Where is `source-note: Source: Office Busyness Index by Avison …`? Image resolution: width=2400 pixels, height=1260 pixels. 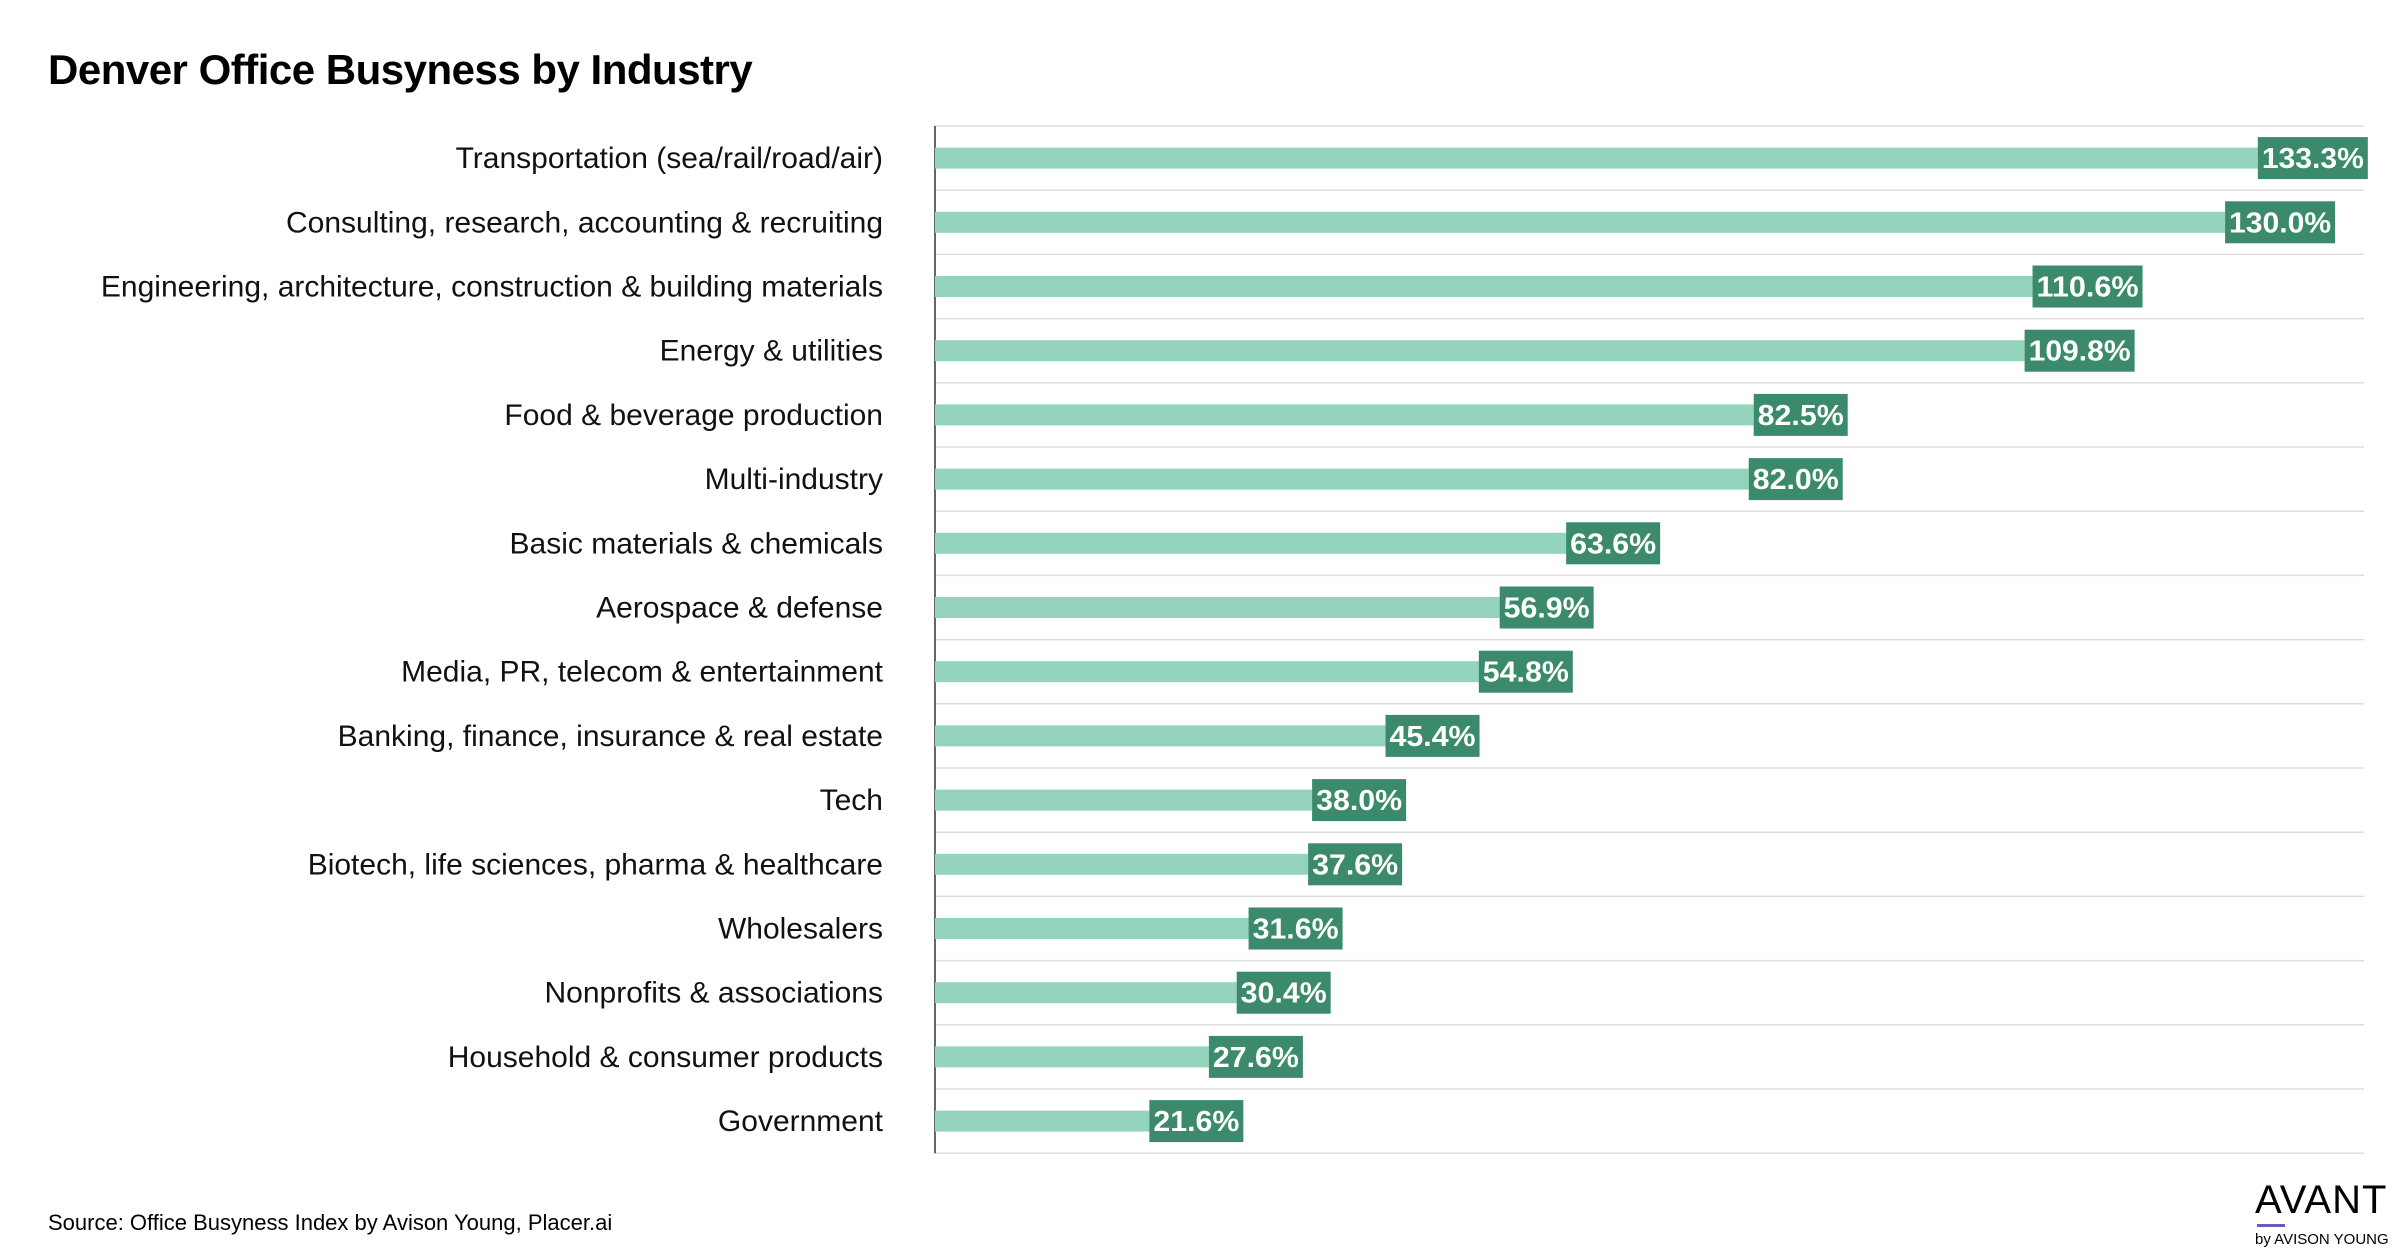 source-note: Source: Office Busyness Index by Avison … is located at coordinates (330, 1222).